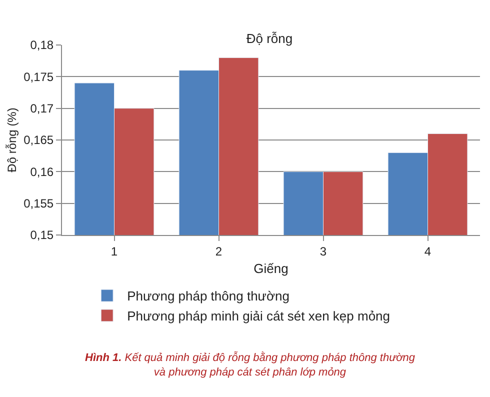  Describe the element at coordinates (323, 251) in the screenshot. I see `x-tick-label: 3` at that location.